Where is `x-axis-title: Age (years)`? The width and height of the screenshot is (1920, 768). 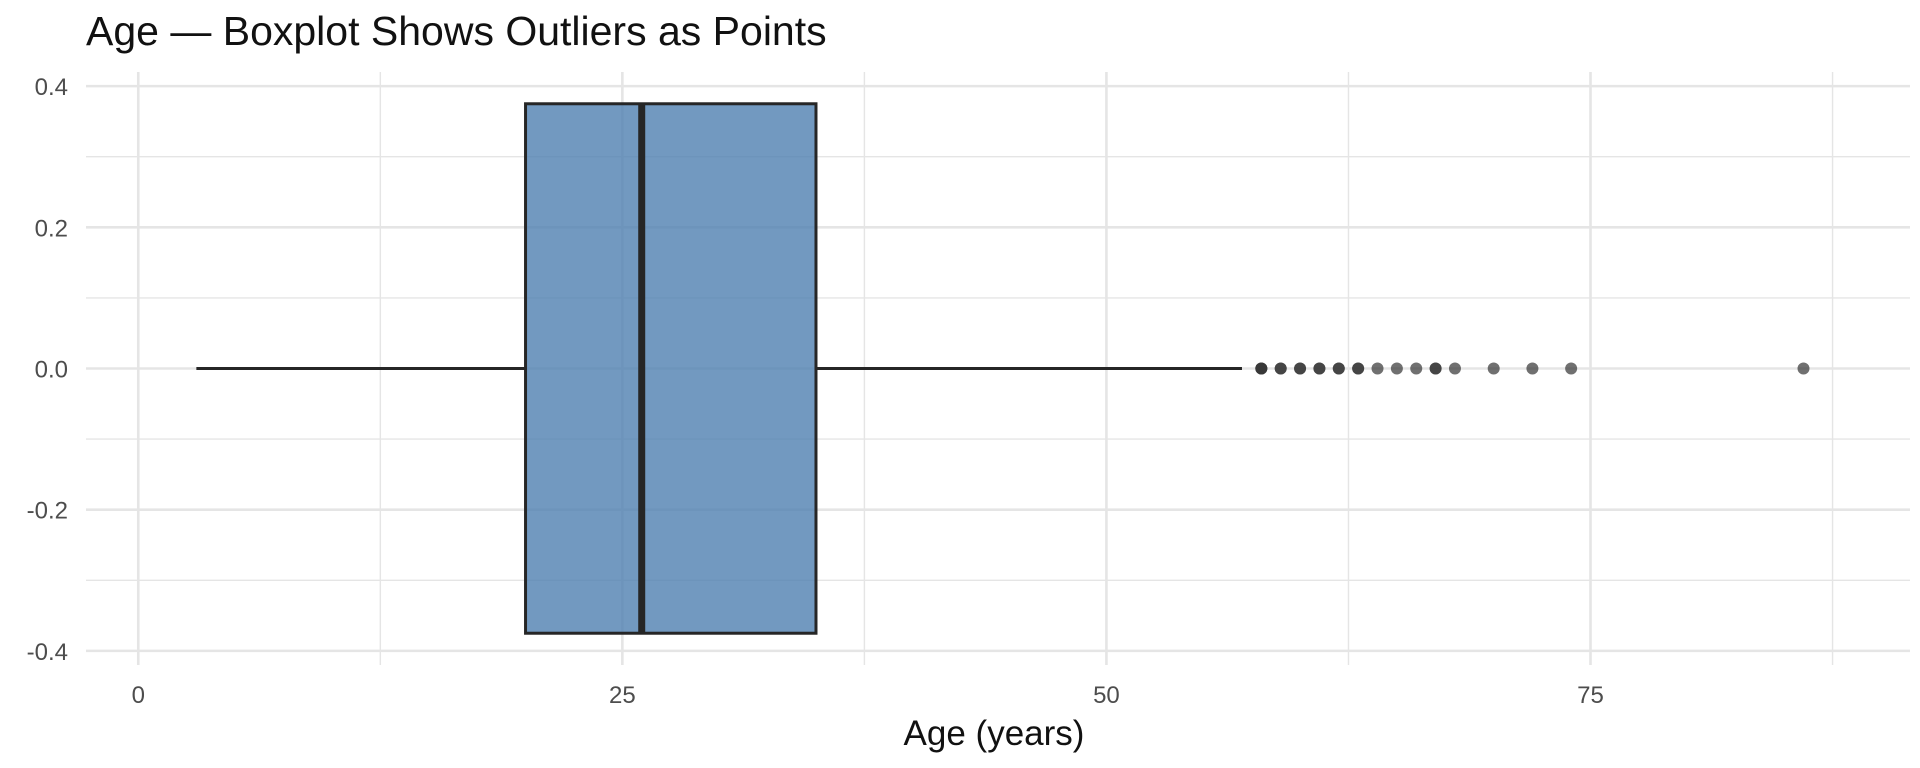 x-axis-title: Age (years) is located at coordinates (994, 733).